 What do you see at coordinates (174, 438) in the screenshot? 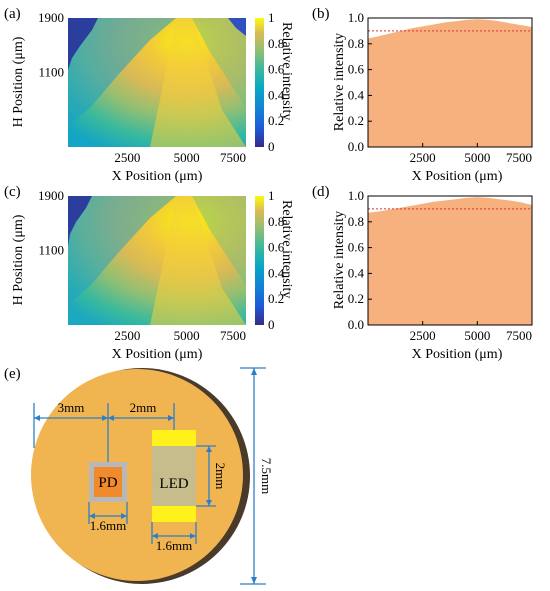
I see `led-top-pad` at bounding box center [174, 438].